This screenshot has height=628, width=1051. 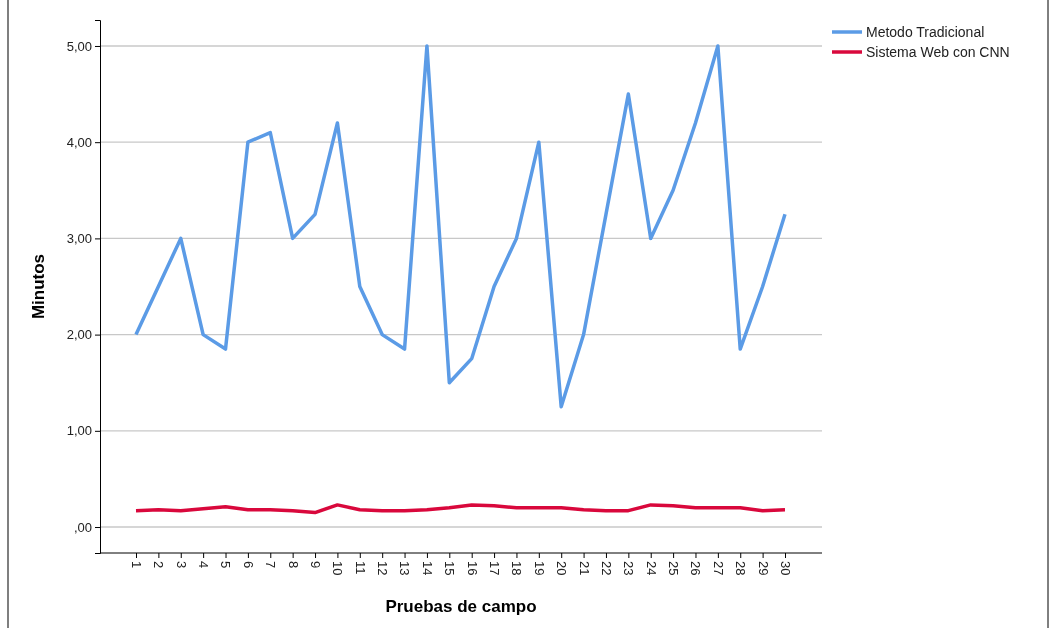 What do you see at coordinates (925, 31) in the screenshot?
I see `legend-label: Metodo Tradicional` at bounding box center [925, 31].